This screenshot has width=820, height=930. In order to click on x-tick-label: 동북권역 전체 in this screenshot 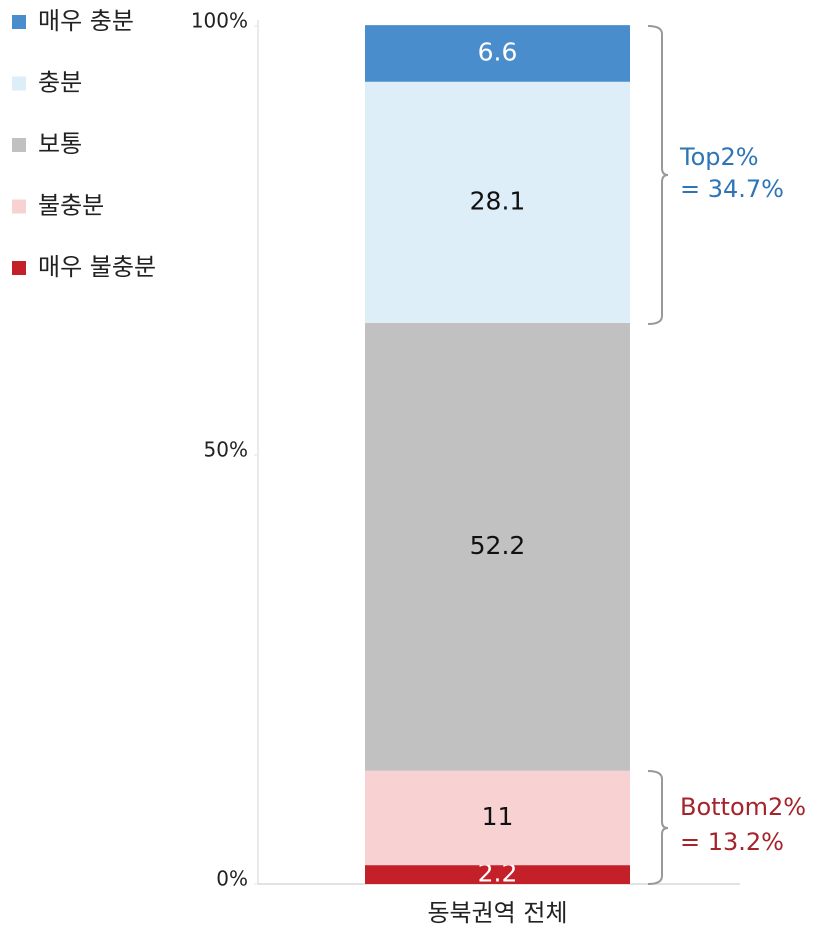, I will do `click(497, 913)`.